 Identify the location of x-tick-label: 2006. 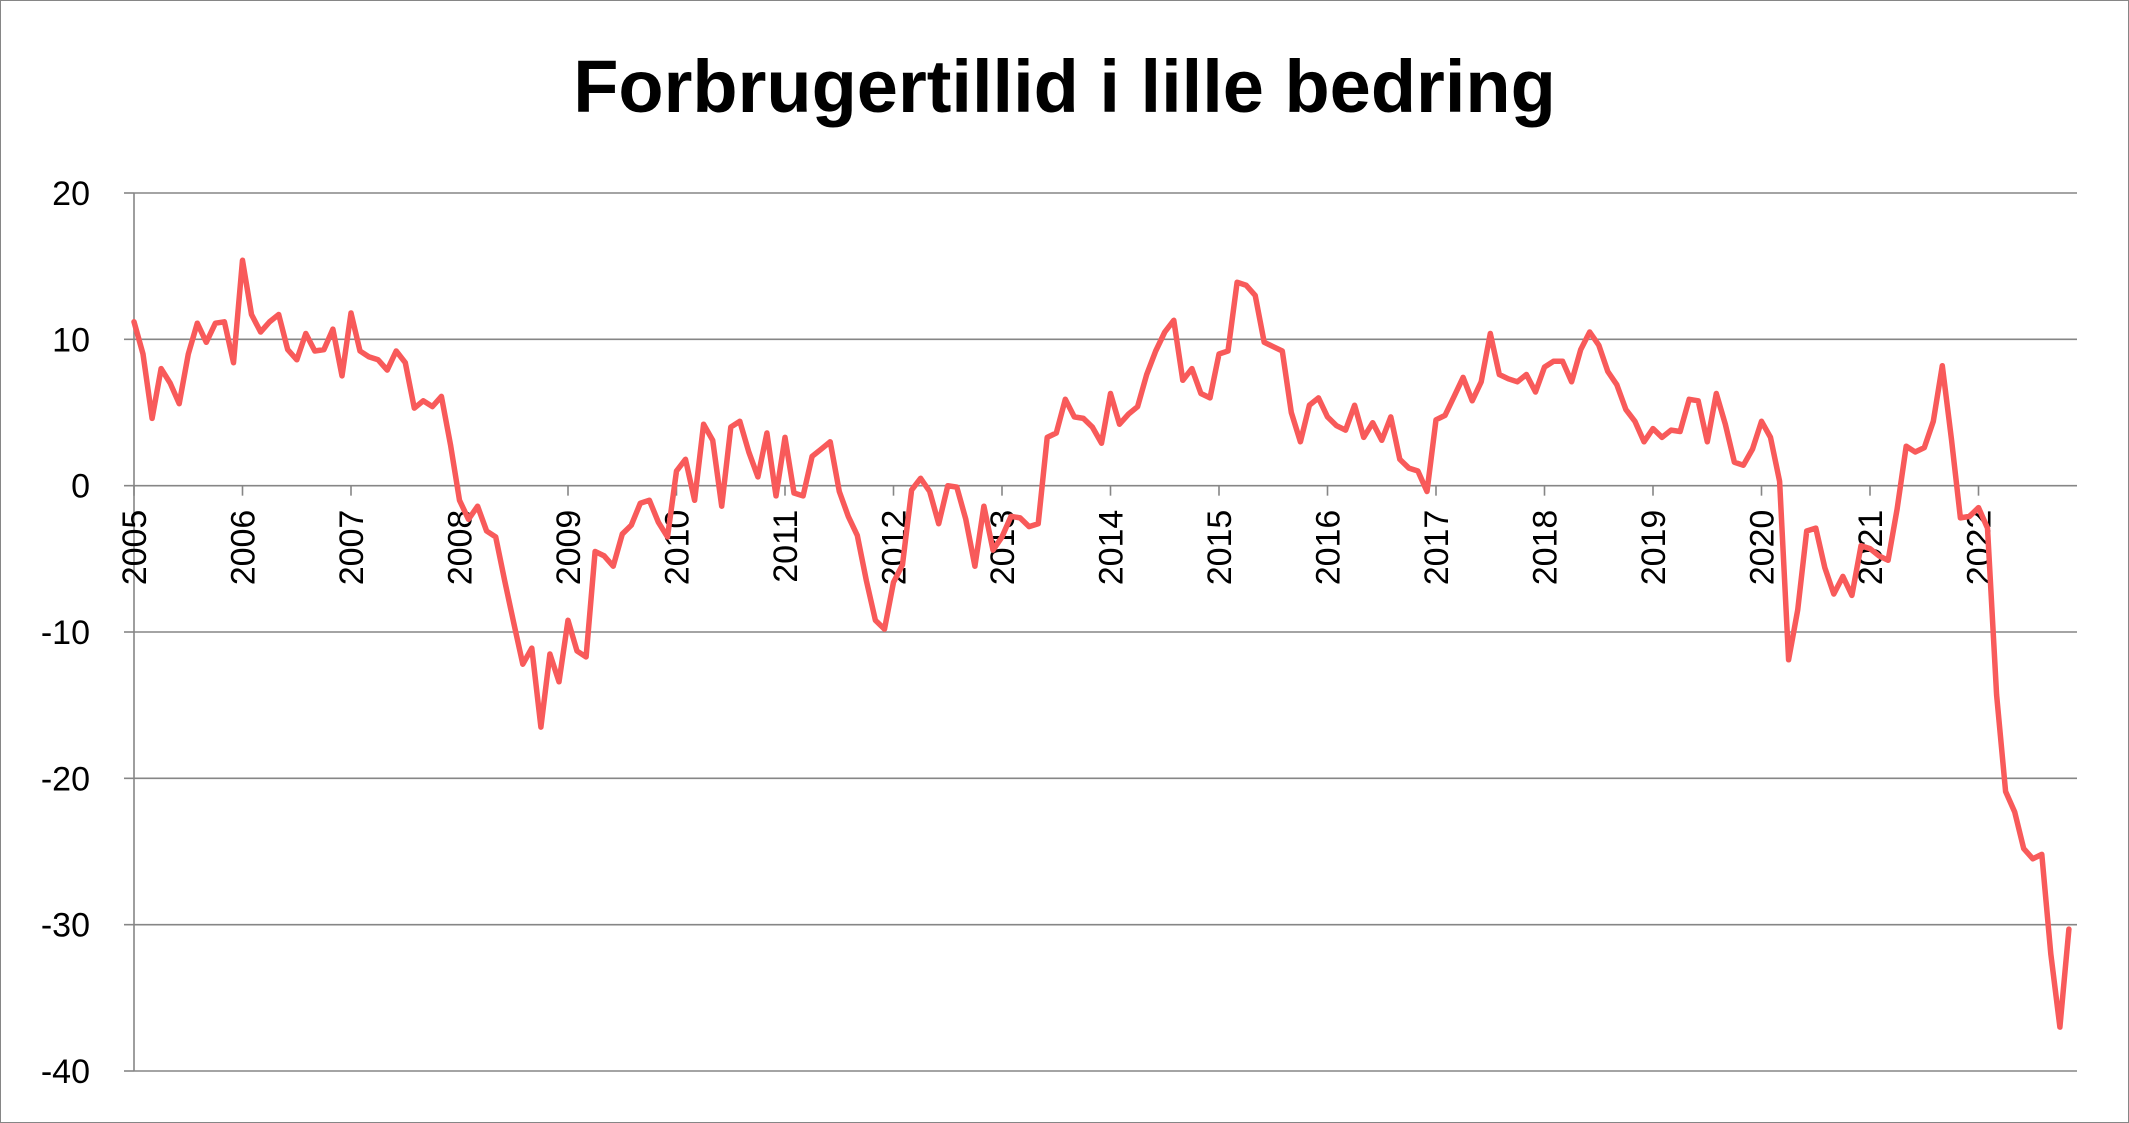
(244, 548).